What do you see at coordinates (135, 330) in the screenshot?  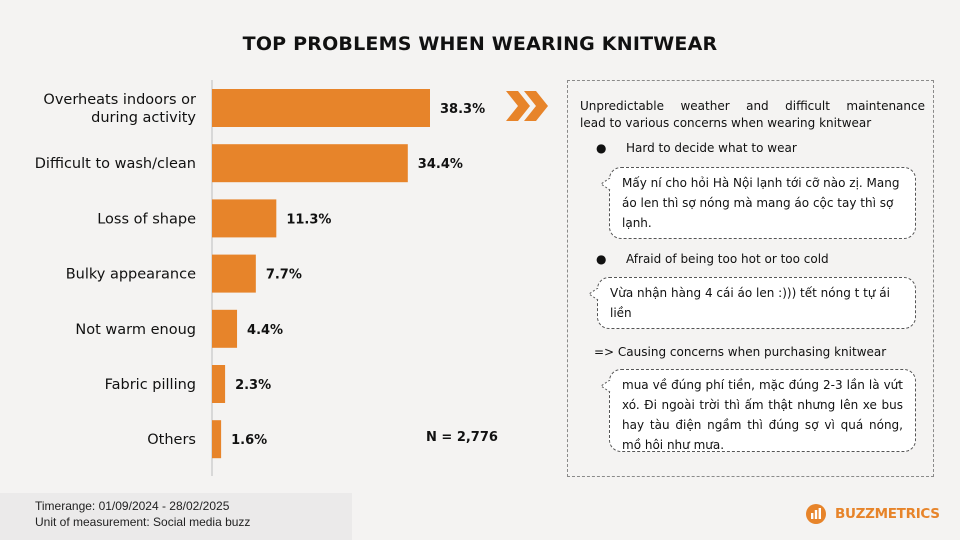 I see `category-label: Not warm enoug` at bounding box center [135, 330].